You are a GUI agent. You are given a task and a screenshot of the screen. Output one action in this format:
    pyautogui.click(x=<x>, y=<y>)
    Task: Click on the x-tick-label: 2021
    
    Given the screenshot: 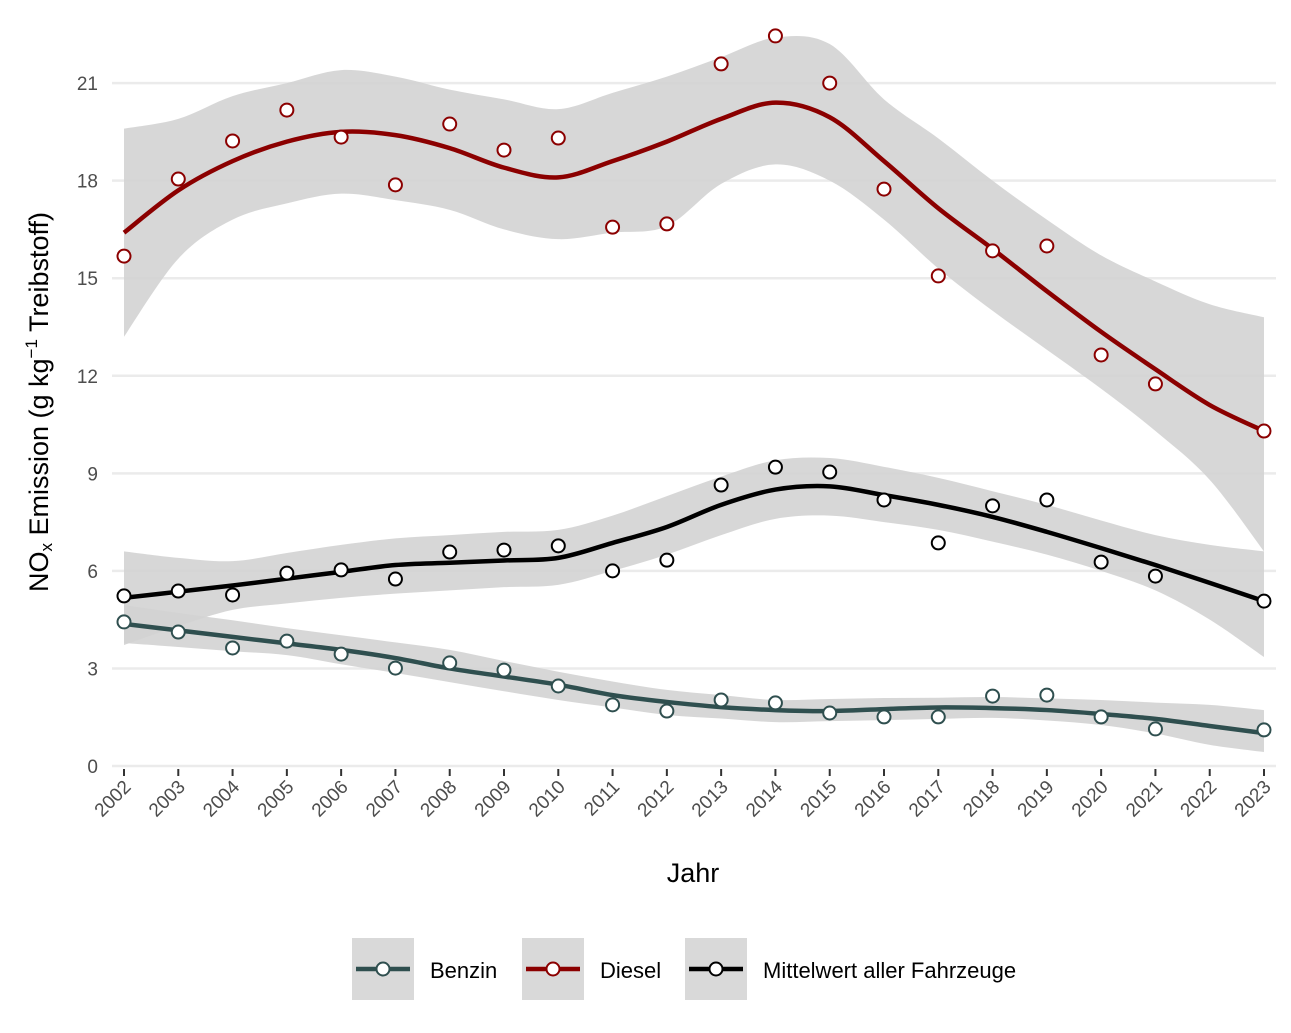 What is the action you would take?
    pyautogui.click(x=1144, y=799)
    